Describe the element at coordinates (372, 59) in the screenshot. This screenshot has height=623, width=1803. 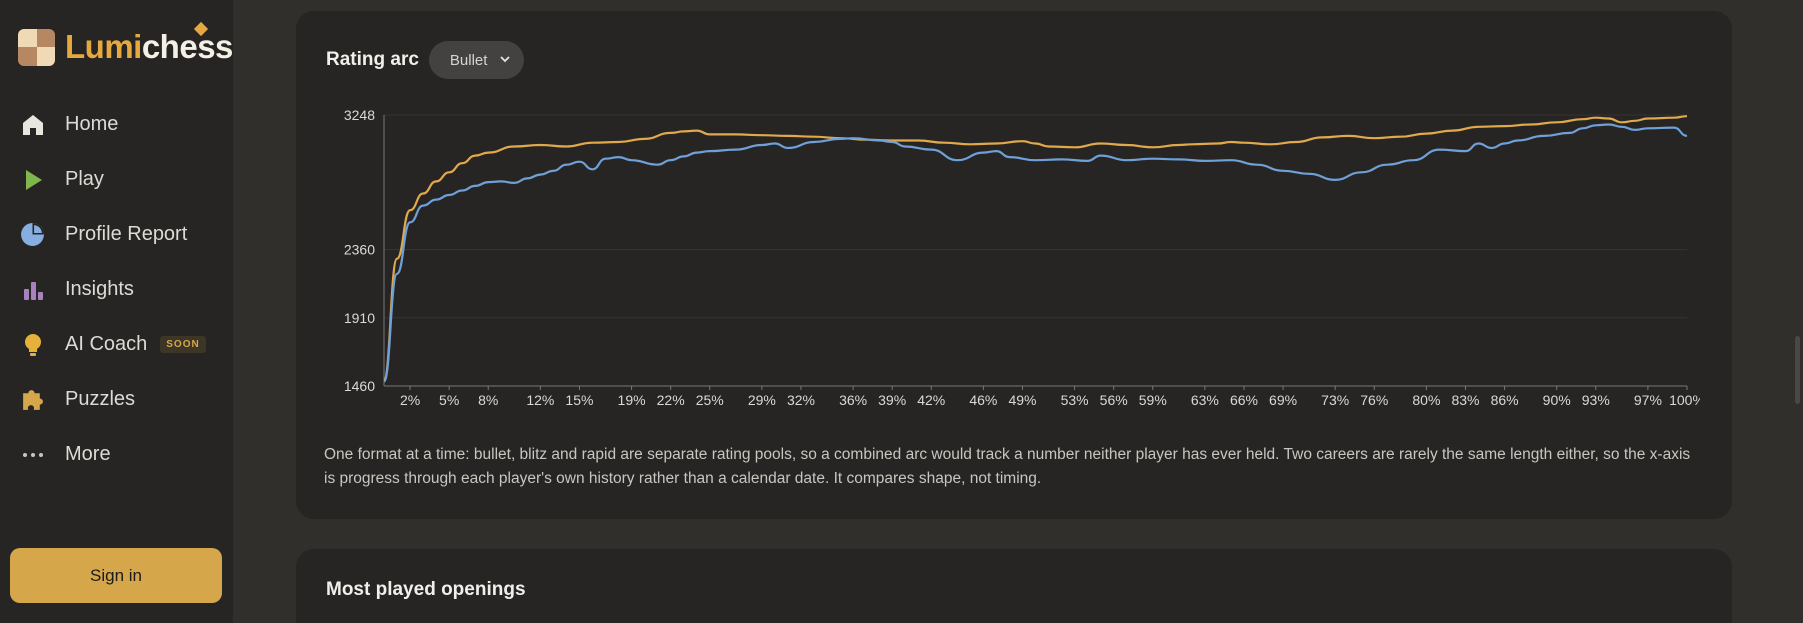
I see `rating-arc-title: Rating arc` at that location.